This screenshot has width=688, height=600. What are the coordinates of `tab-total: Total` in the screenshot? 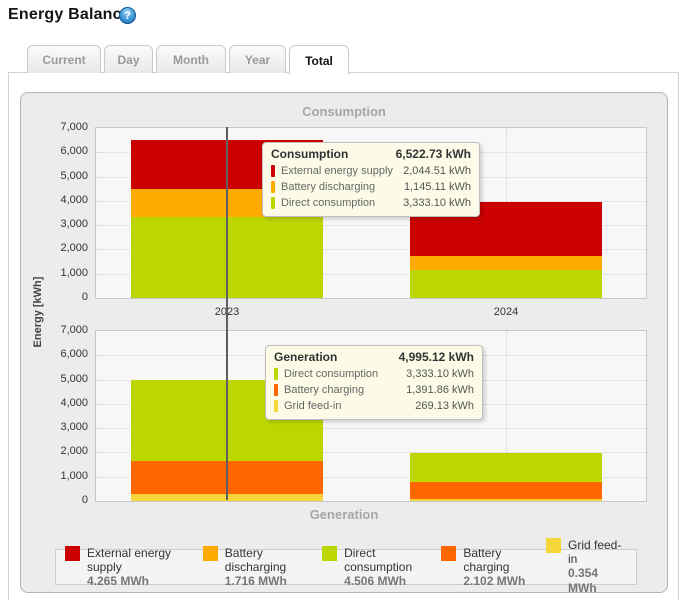 It's located at (319, 60).